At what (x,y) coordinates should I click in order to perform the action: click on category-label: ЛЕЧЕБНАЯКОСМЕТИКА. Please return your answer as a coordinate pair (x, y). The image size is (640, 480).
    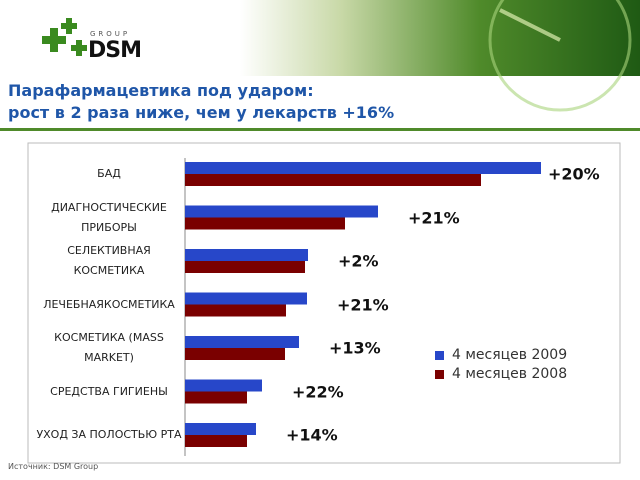
    Looking at the image, I should click on (109, 304).